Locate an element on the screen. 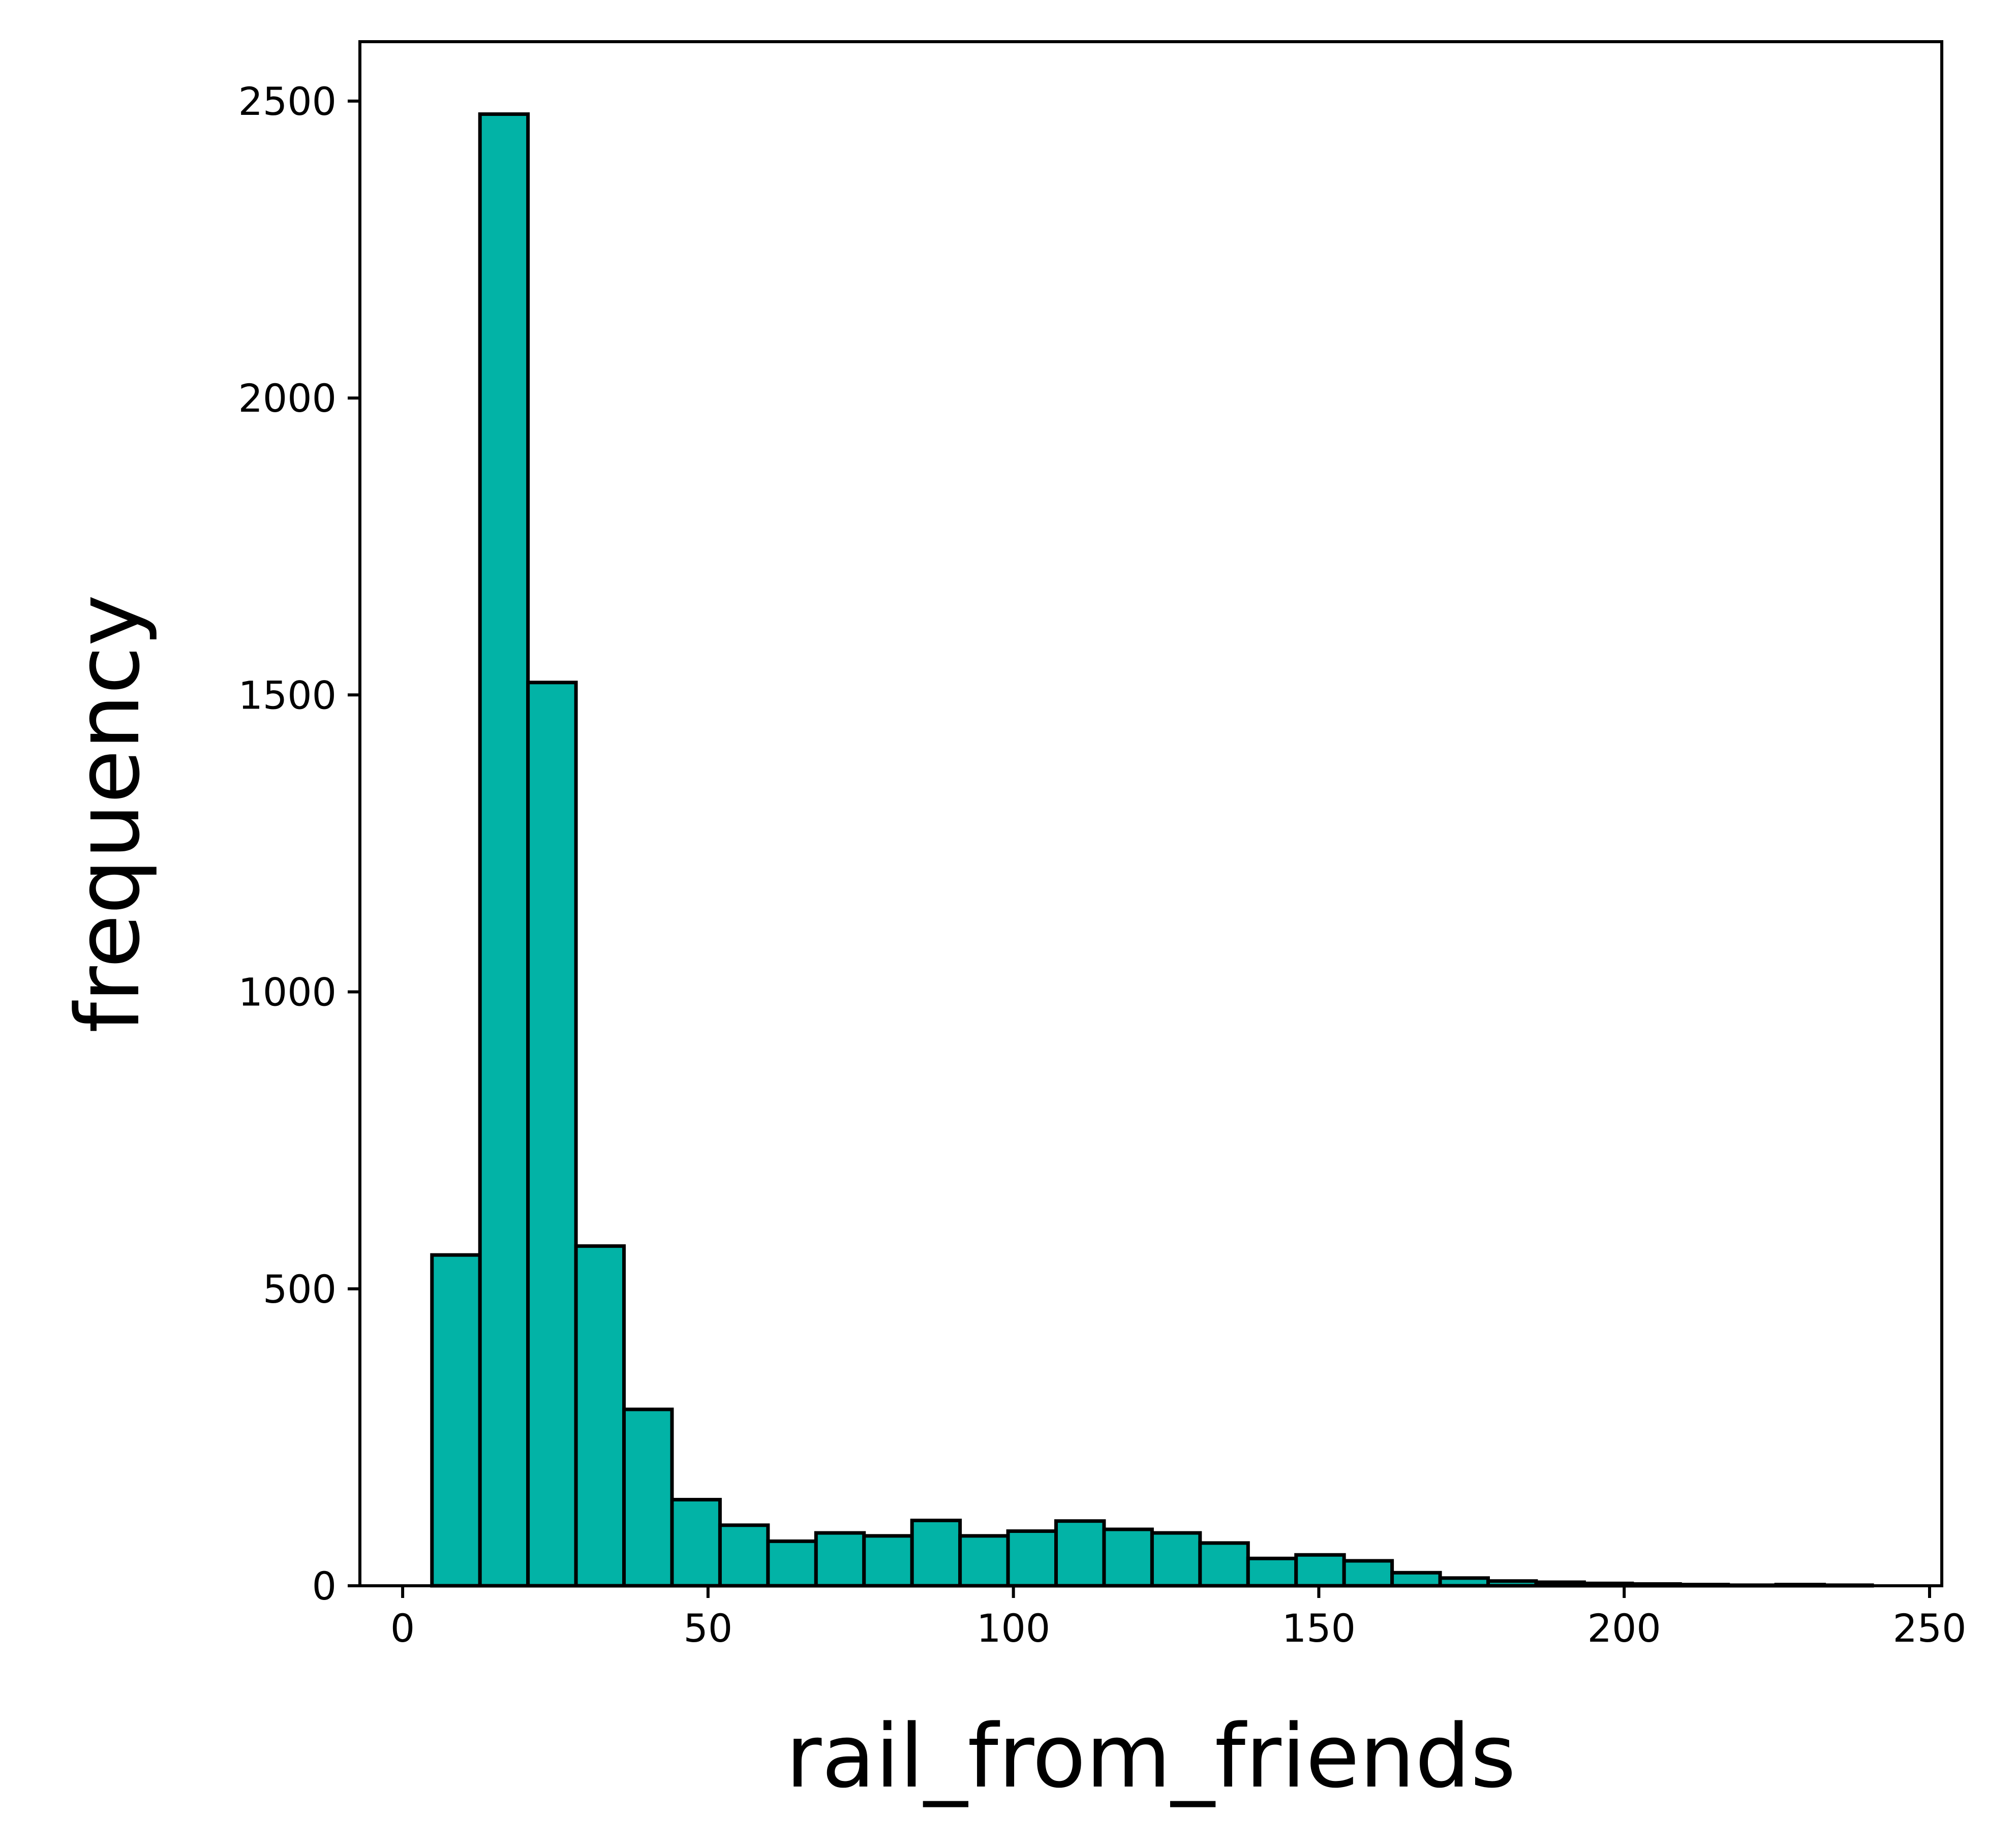 This screenshot has height=1846, width=2016. x-axis-ticks: 0 50 100 150 200 250 is located at coordinates (1178, 1618).